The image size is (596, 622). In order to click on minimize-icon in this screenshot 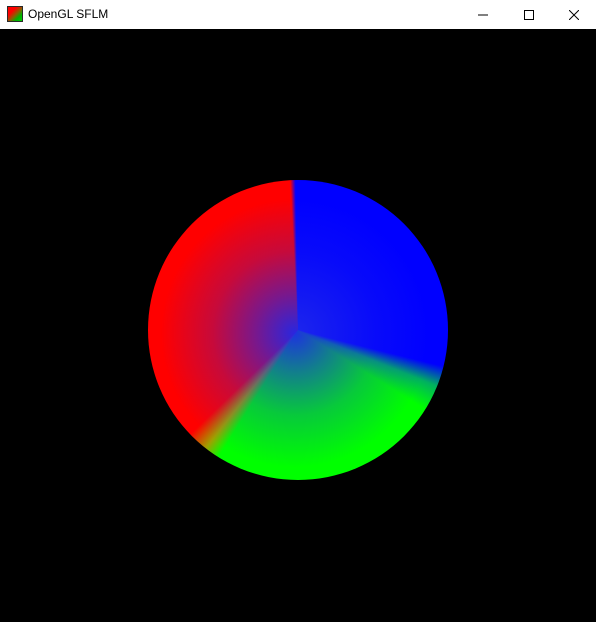, I will do `click(483, 14)`.